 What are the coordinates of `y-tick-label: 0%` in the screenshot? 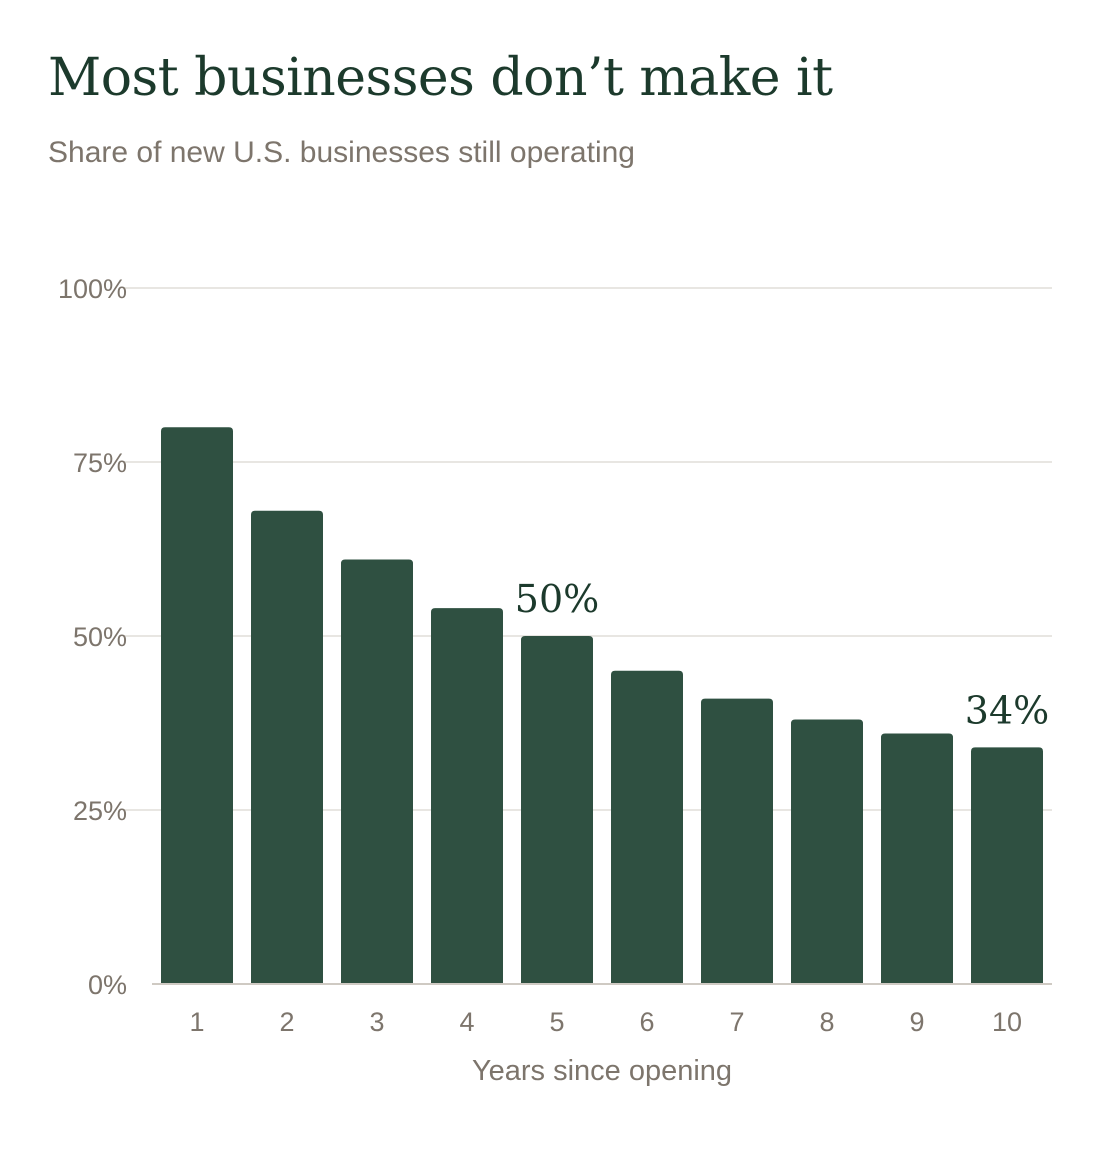 It's located at (107, 985).